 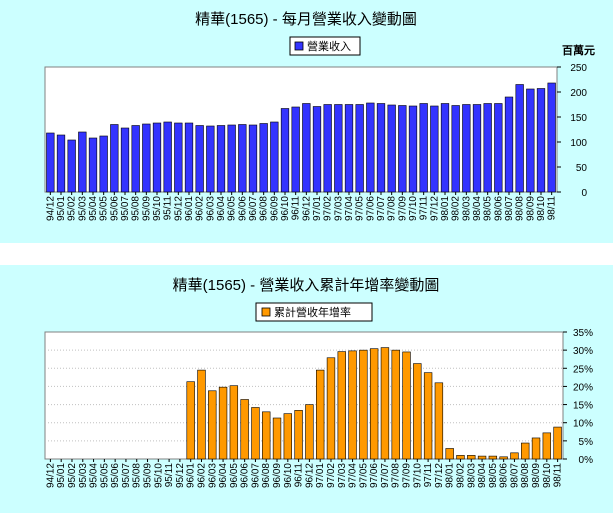 I want to click on x-tick-label: 97/12, so click(x=439, y=475).